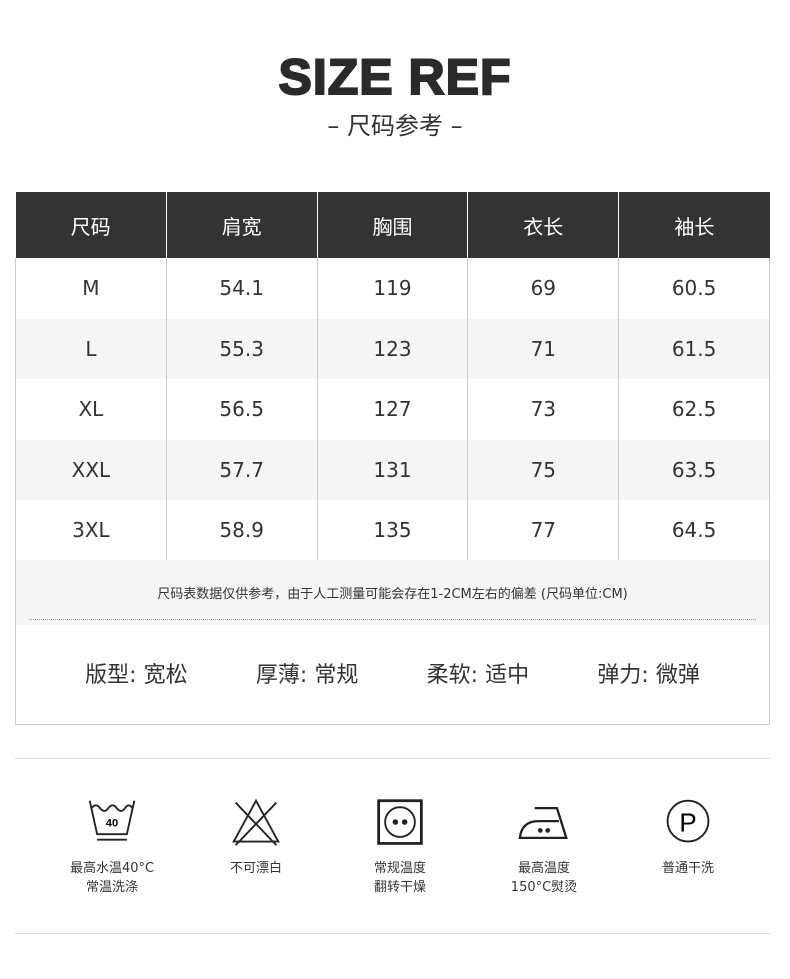 Image resolution: width=790 pixels, height=979 pixels. Describe the element at coordinates (394, 77) in the screenshot. I see `page-title: SIZE REF` at that location.